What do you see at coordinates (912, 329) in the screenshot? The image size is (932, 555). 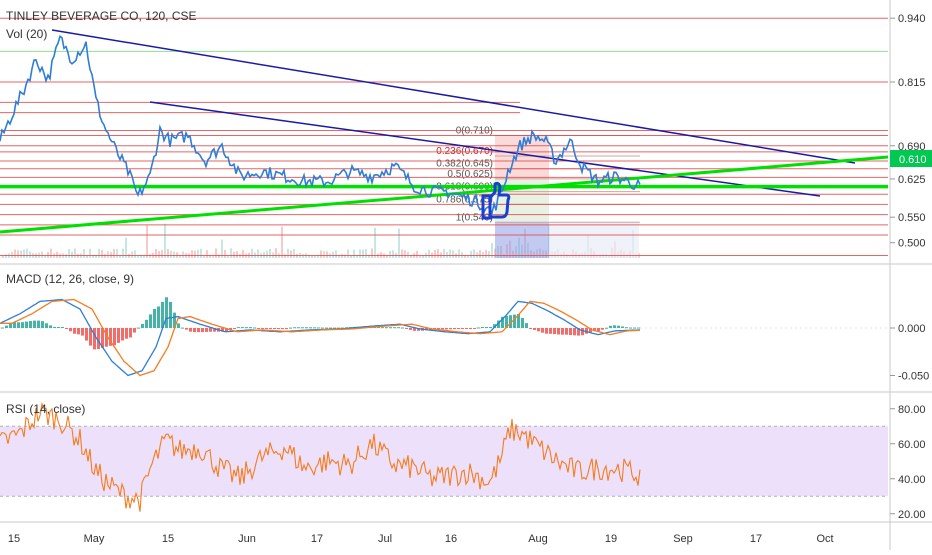 I see `macd-axis-tick: 0.000` at bounding box center [912, 329].